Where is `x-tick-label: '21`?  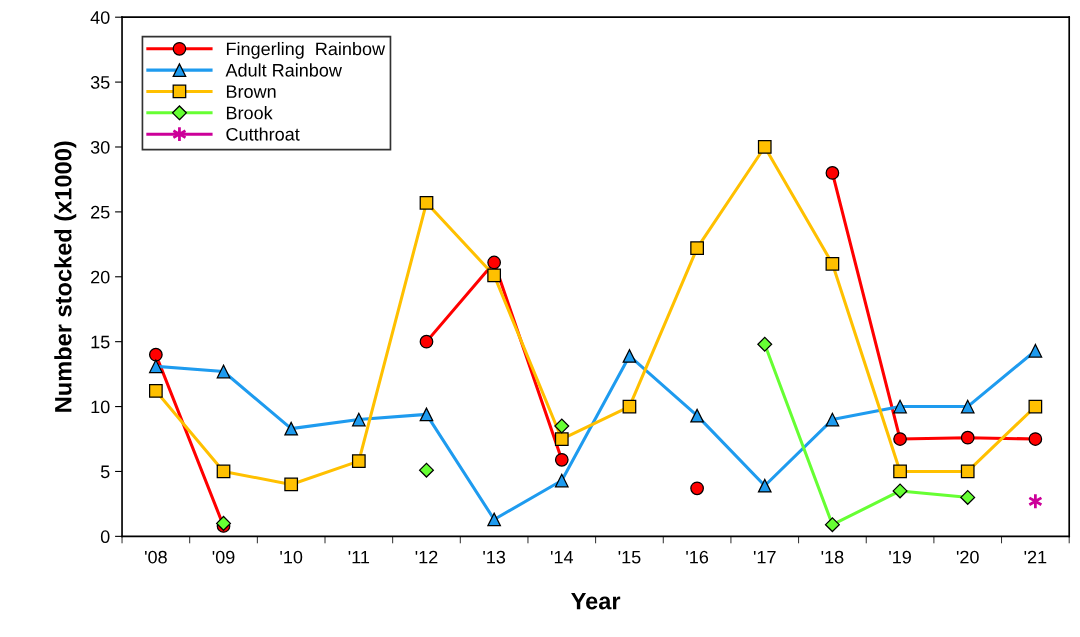 x-tick-label: '21 is located at coordinates (1035, 557).